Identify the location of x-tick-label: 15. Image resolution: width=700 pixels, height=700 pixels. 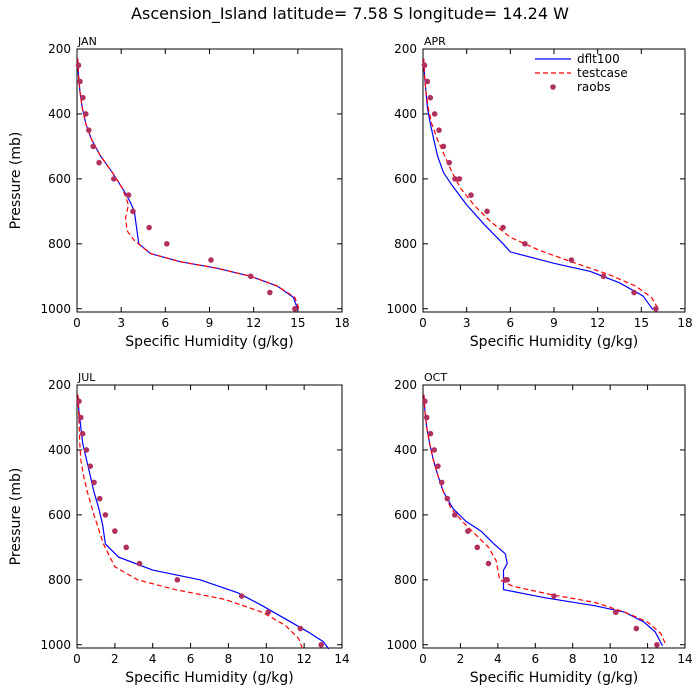
(297, 323).